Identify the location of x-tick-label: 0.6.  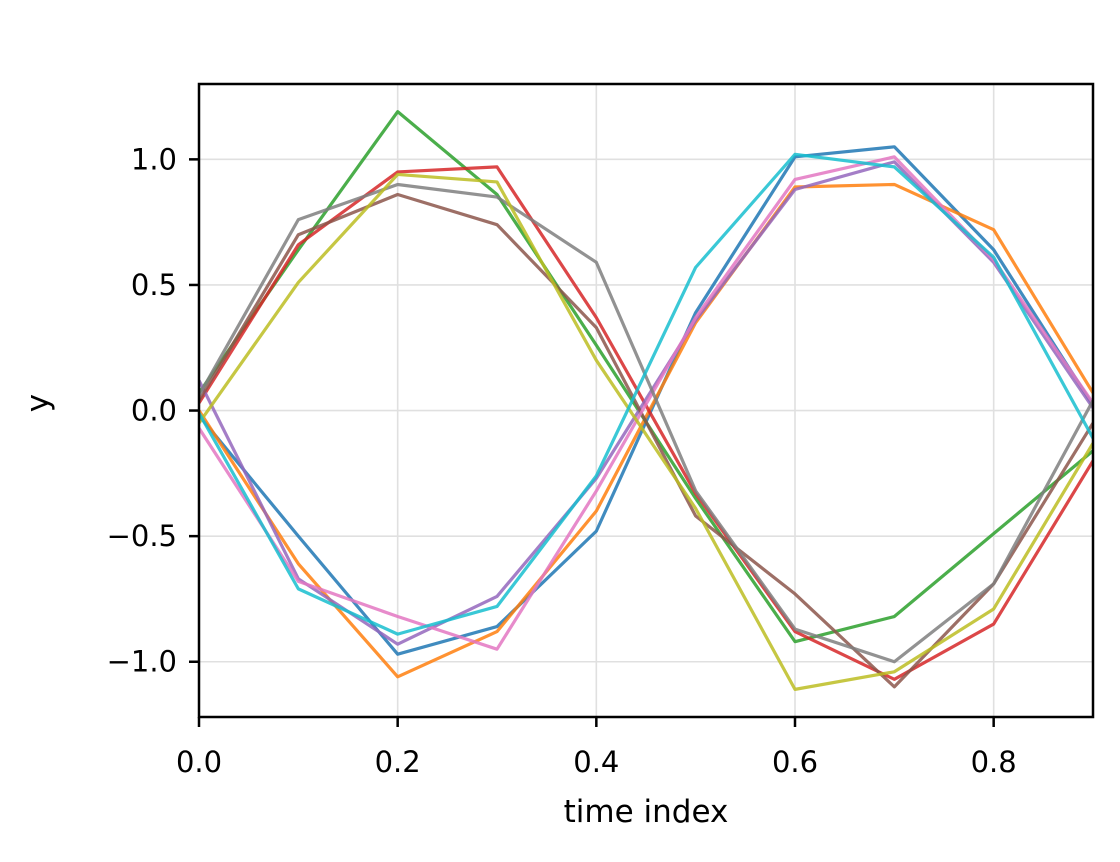
(795, 762).